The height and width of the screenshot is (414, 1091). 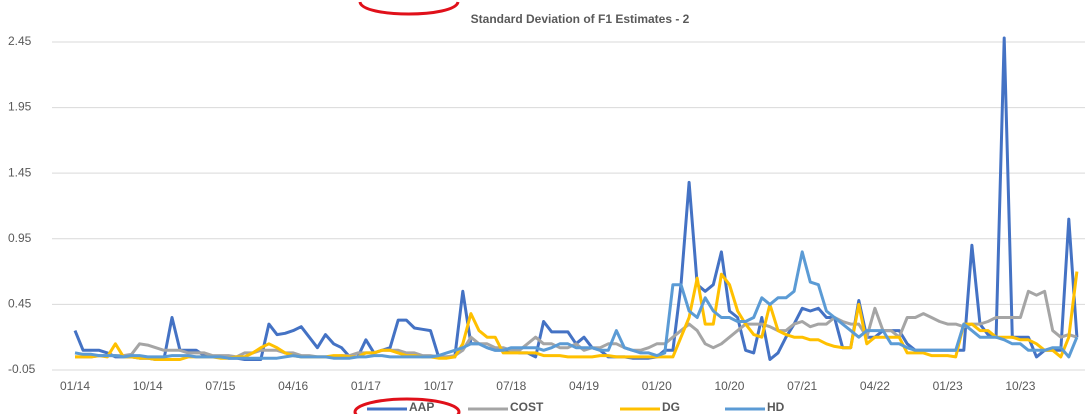 What do you see at coordinates (511, 386) in the screenshot?
I see `x-tick-label: 07/18` at bounding box center [511, 386].